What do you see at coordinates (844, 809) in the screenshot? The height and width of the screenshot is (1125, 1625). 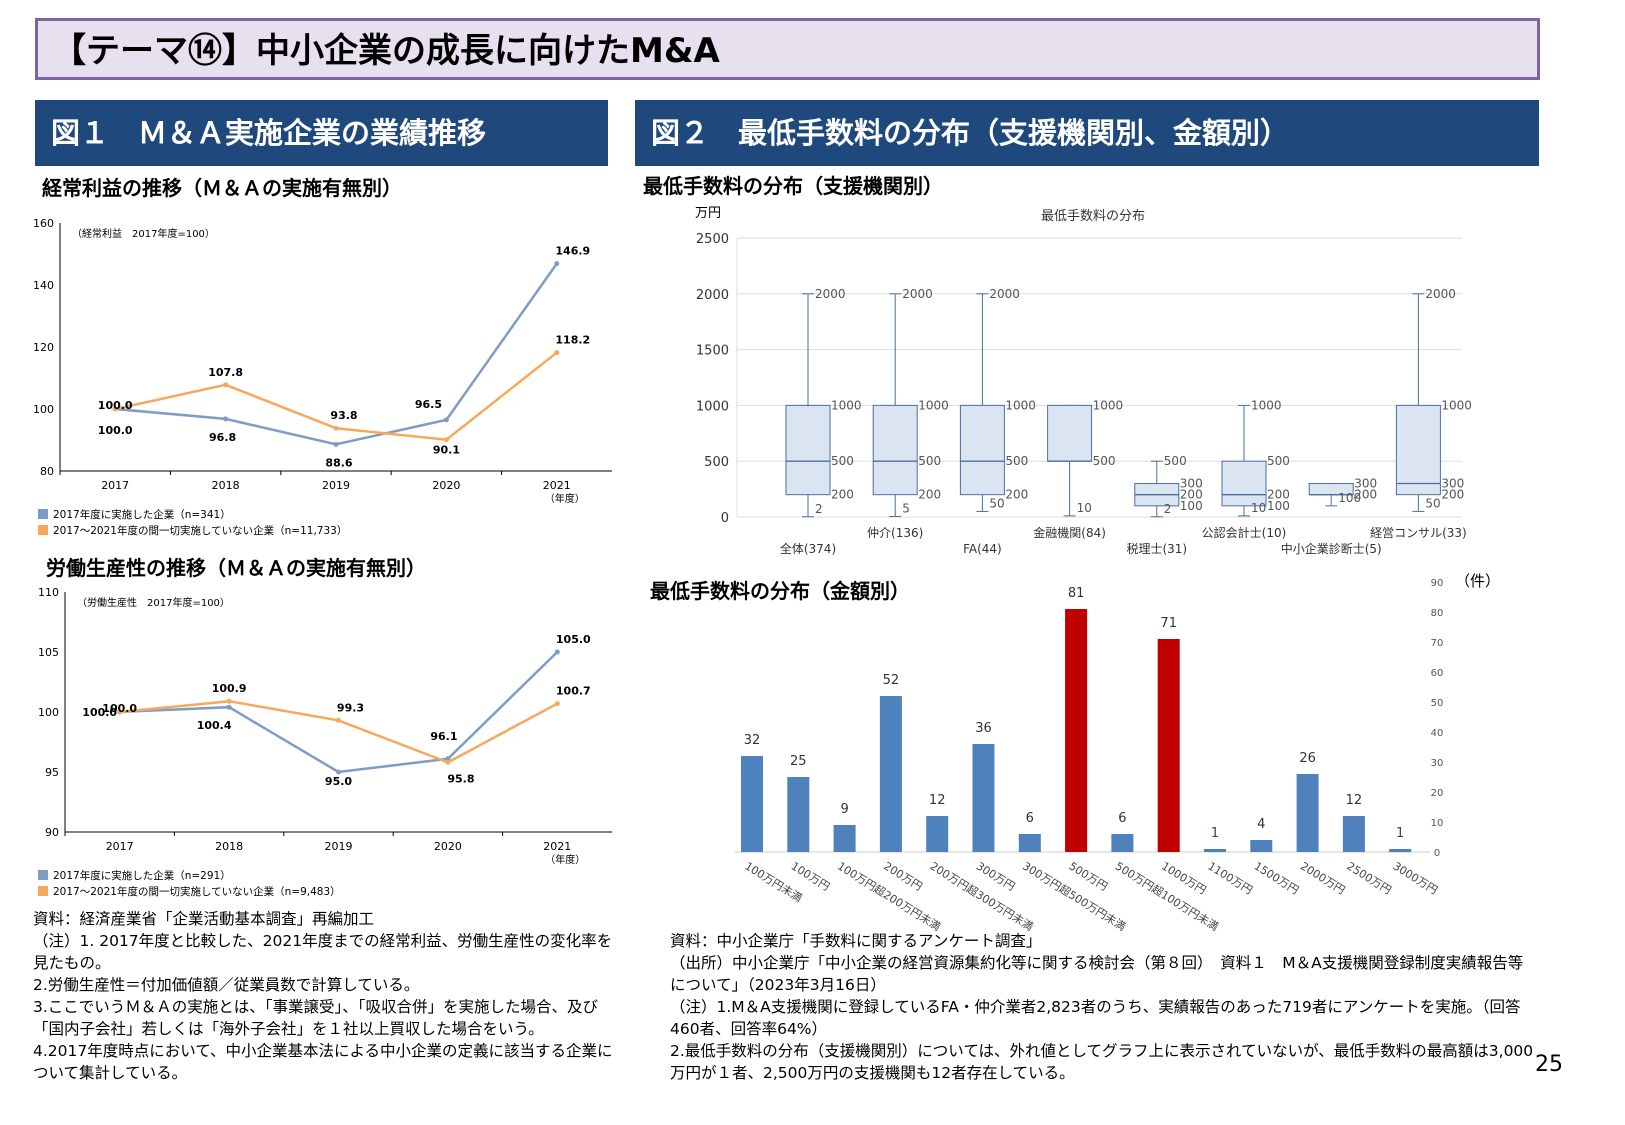 I see `data-label: 9` at bounding box center [844, 809].